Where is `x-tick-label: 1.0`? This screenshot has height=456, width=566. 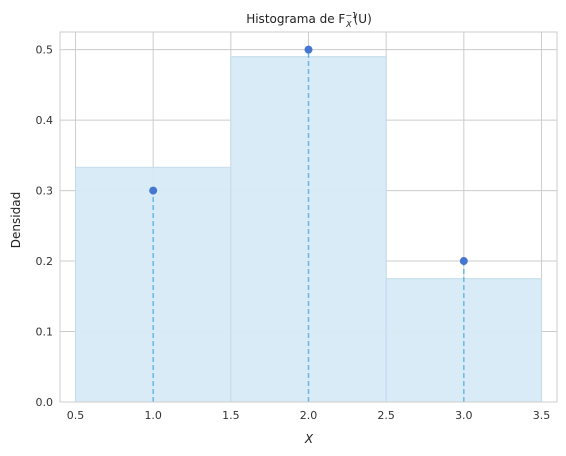 x-tick-label: 1.0 is located at coordinates (153, 415).